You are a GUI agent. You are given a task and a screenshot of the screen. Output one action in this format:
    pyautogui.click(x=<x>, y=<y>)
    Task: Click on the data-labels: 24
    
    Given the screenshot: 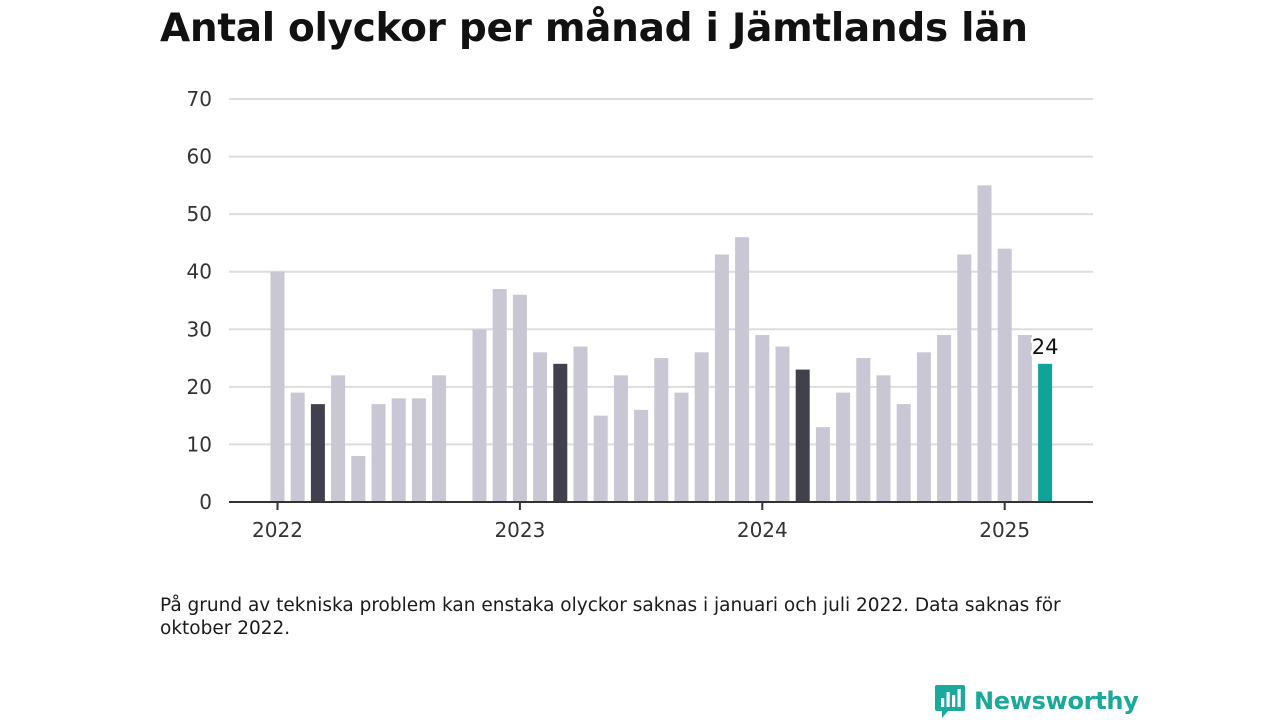 What is the action you would take?
    pyautogui.click(x=1045, y=346)
    